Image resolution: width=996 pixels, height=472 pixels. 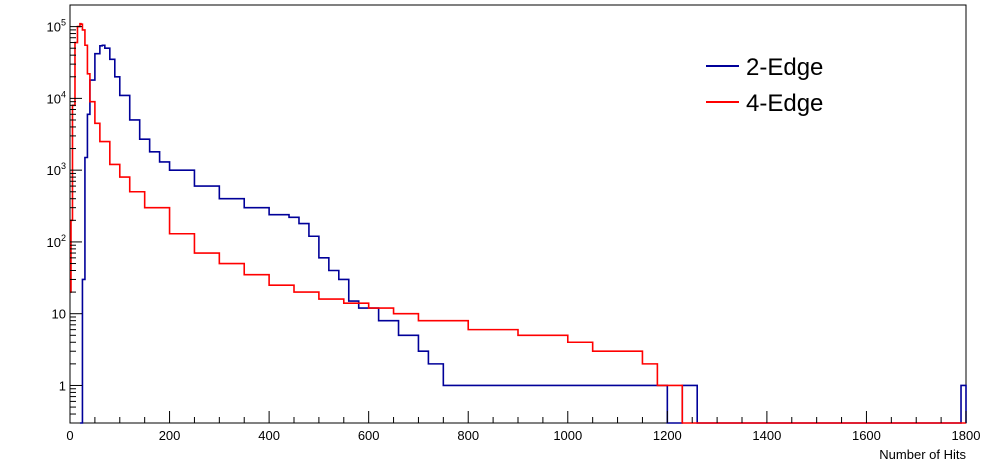 I want to click on legend-label: 2-Edge, so click(x=784, y=67).